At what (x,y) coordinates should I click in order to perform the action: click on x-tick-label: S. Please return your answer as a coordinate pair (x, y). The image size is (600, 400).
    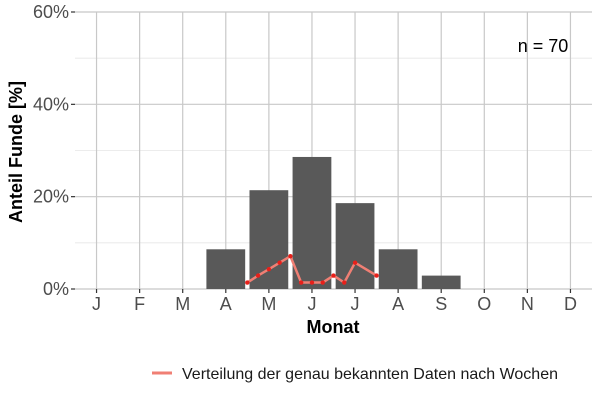
    Looking at the image, I should click on (441, 304).